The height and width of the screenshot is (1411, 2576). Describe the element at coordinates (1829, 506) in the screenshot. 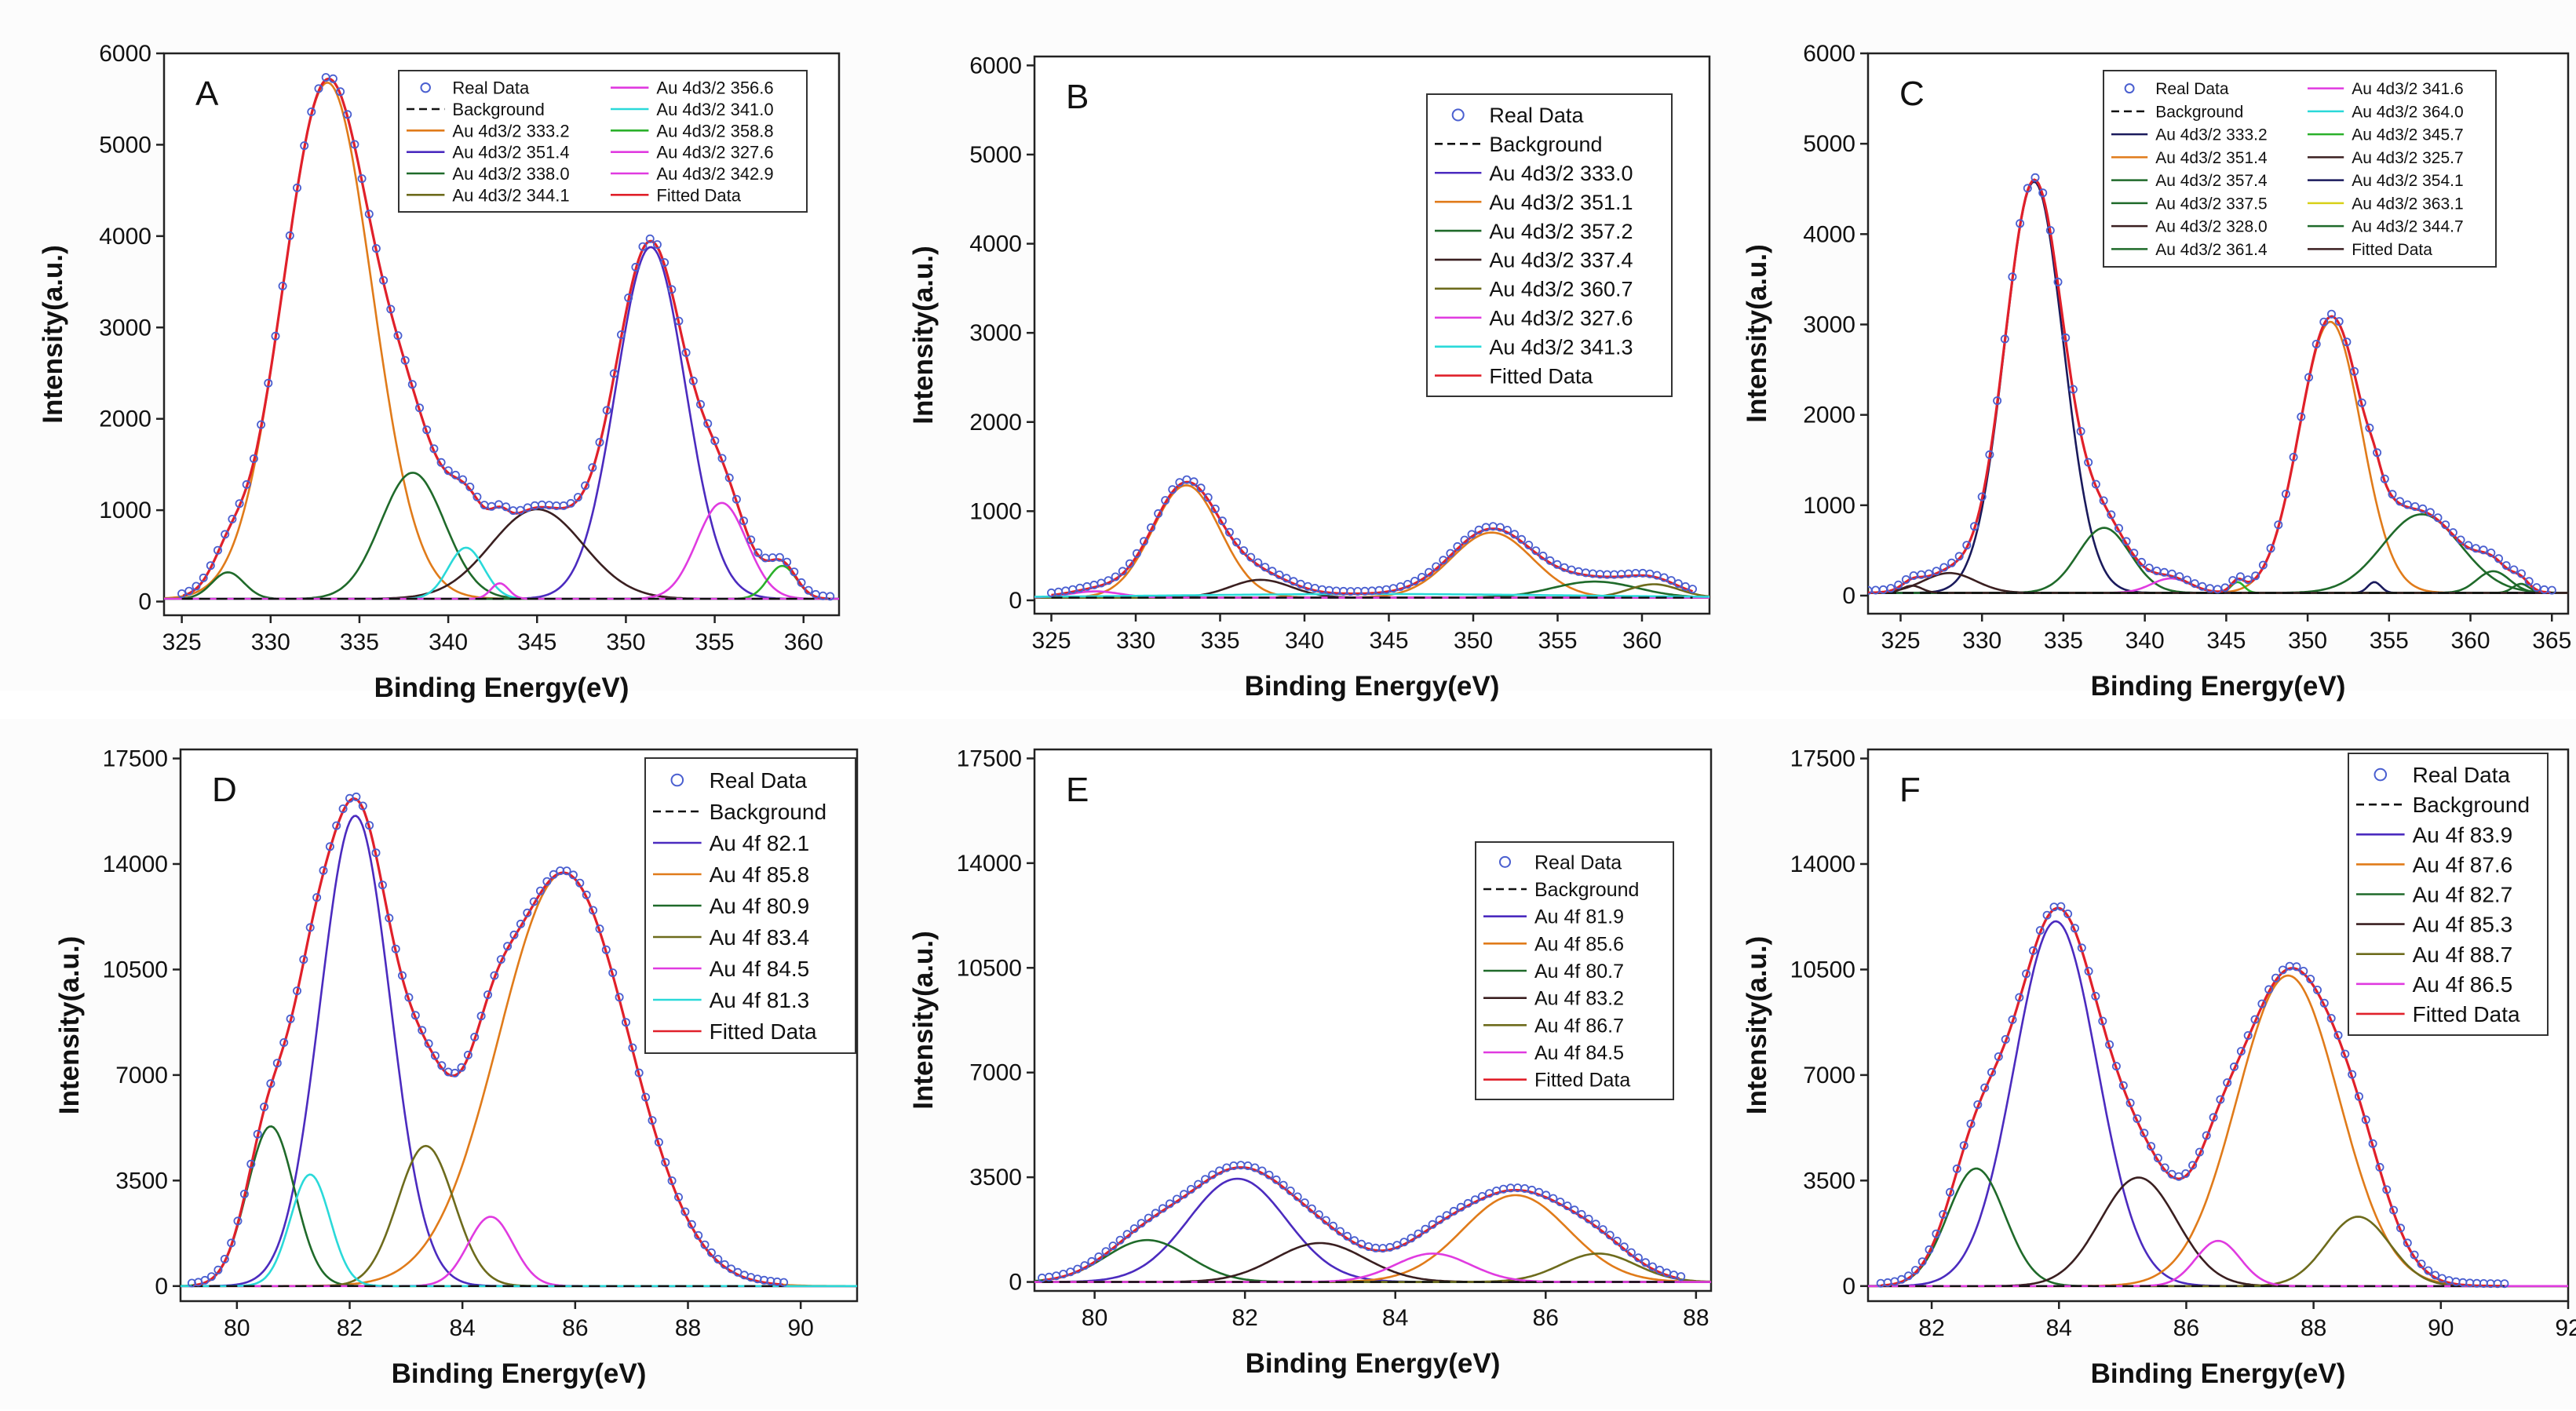

I see `y-tick-label: 1000` at that location.